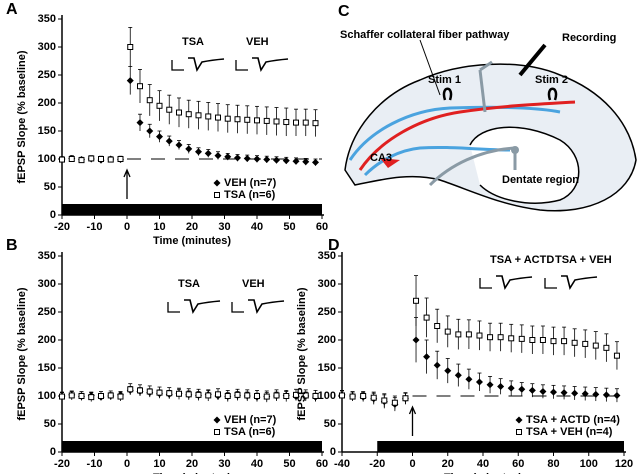 The height and width of the screenshot is (474, 640). I want to click on x-tick-label: -40, so click(342, 464).